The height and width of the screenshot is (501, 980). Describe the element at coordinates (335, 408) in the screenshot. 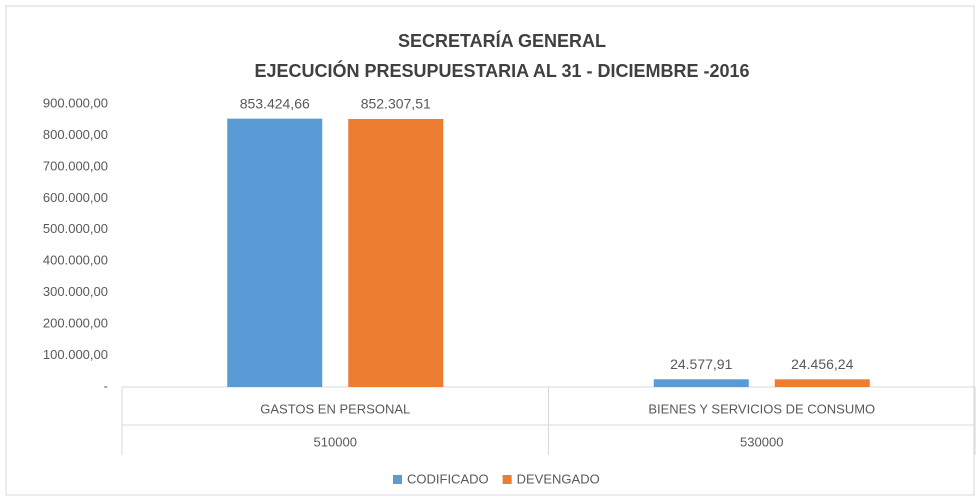

I see `x-tick-label: GASTOS EN PERSONAL` at that location.